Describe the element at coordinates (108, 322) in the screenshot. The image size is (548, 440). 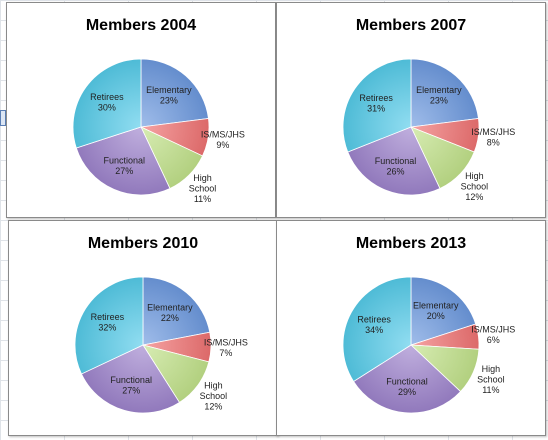
I see `data-label-retirees: Retirees 32%` at that location.